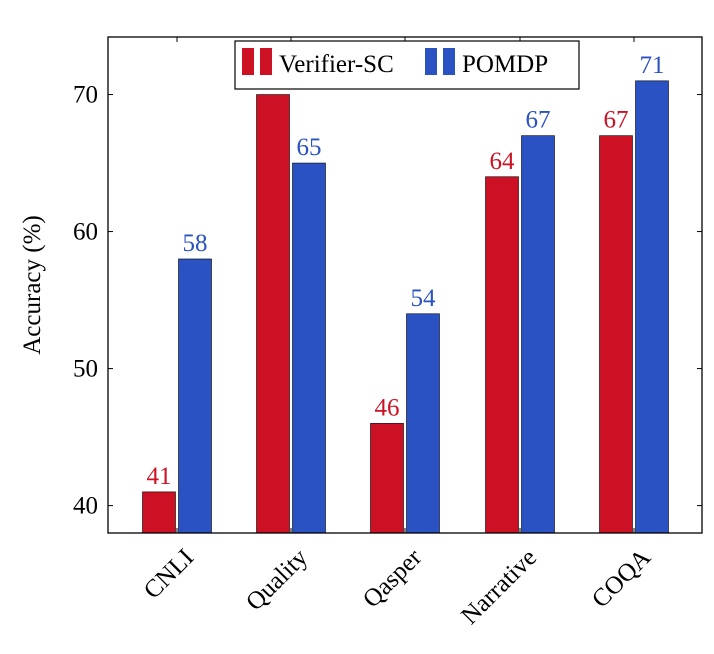 The image size is (714, 654). Describe the element at coordinates (85, 369) in the screenshot. I see `y-tick-label: 50` at that location.